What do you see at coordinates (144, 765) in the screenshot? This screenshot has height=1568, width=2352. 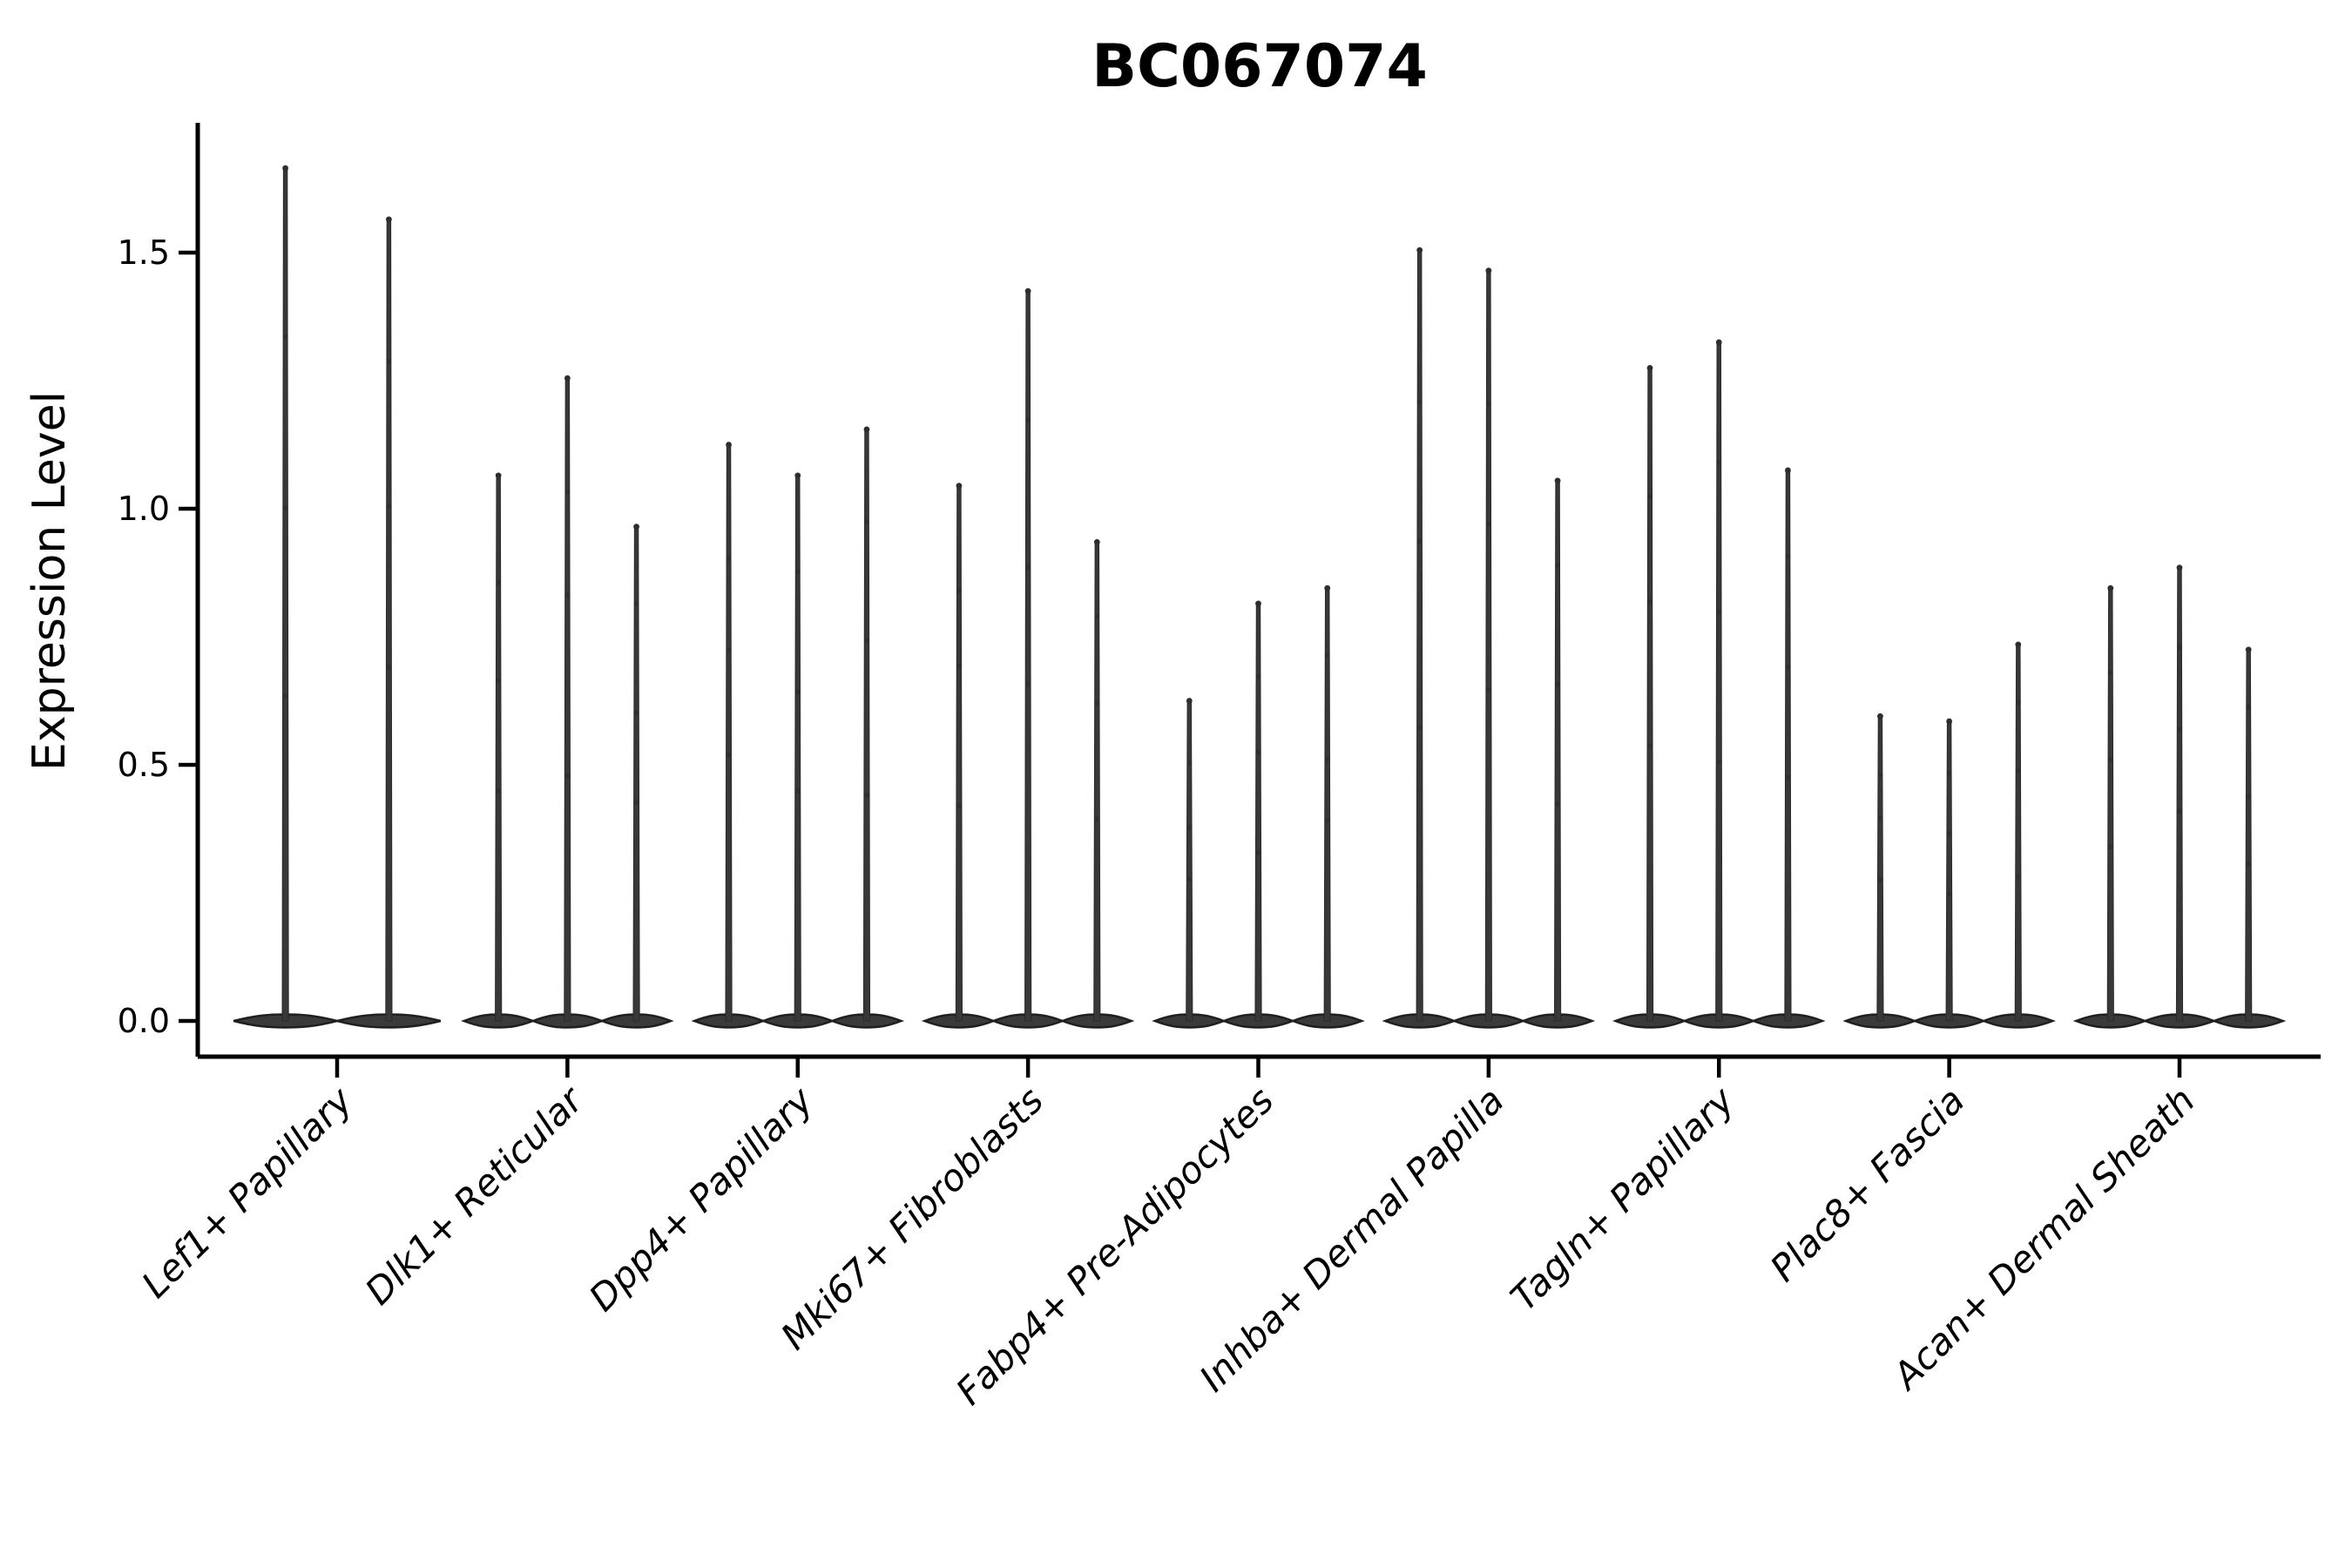 I see `y-tick-label: 0.5` at bounding box center [144, 765].